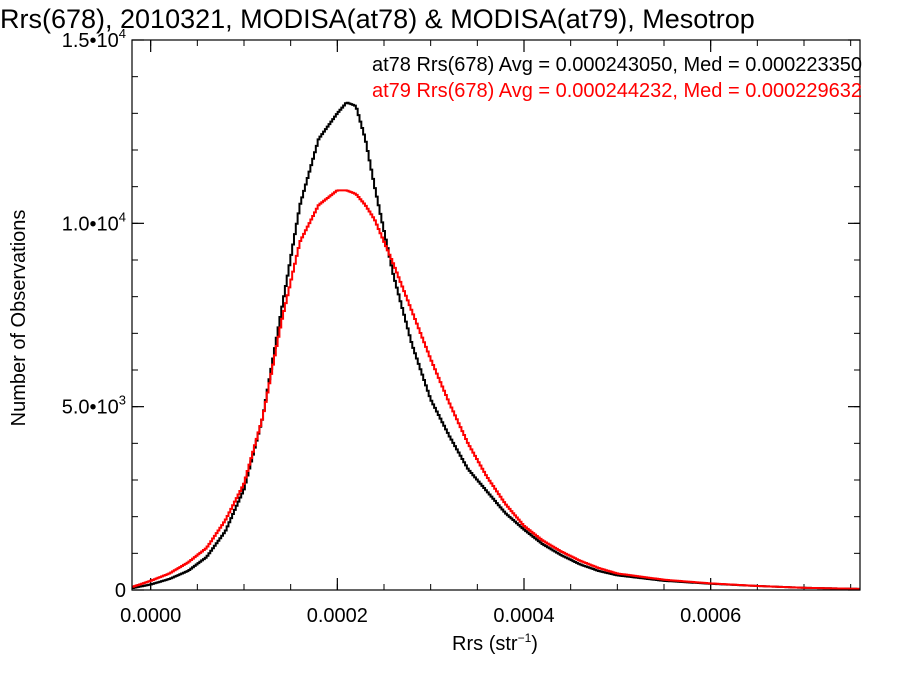 The image size is (900, 675). I want to click on x-tick-label: 0.0006, so click(710, 616).